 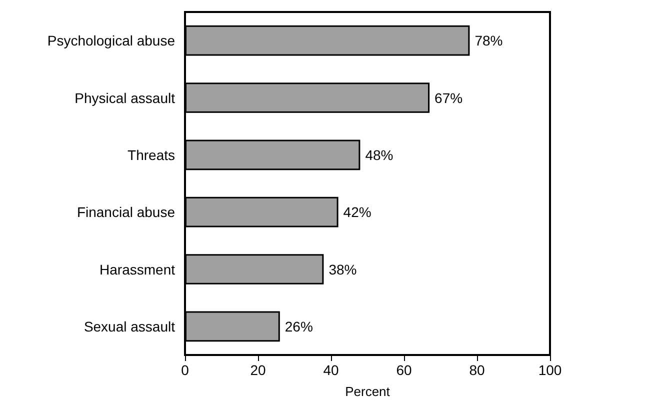 What do you see at coordinates (125, 98) in the screenshot?
I see `y-tick-label: Physical assault` at bounding box center [125, 98].